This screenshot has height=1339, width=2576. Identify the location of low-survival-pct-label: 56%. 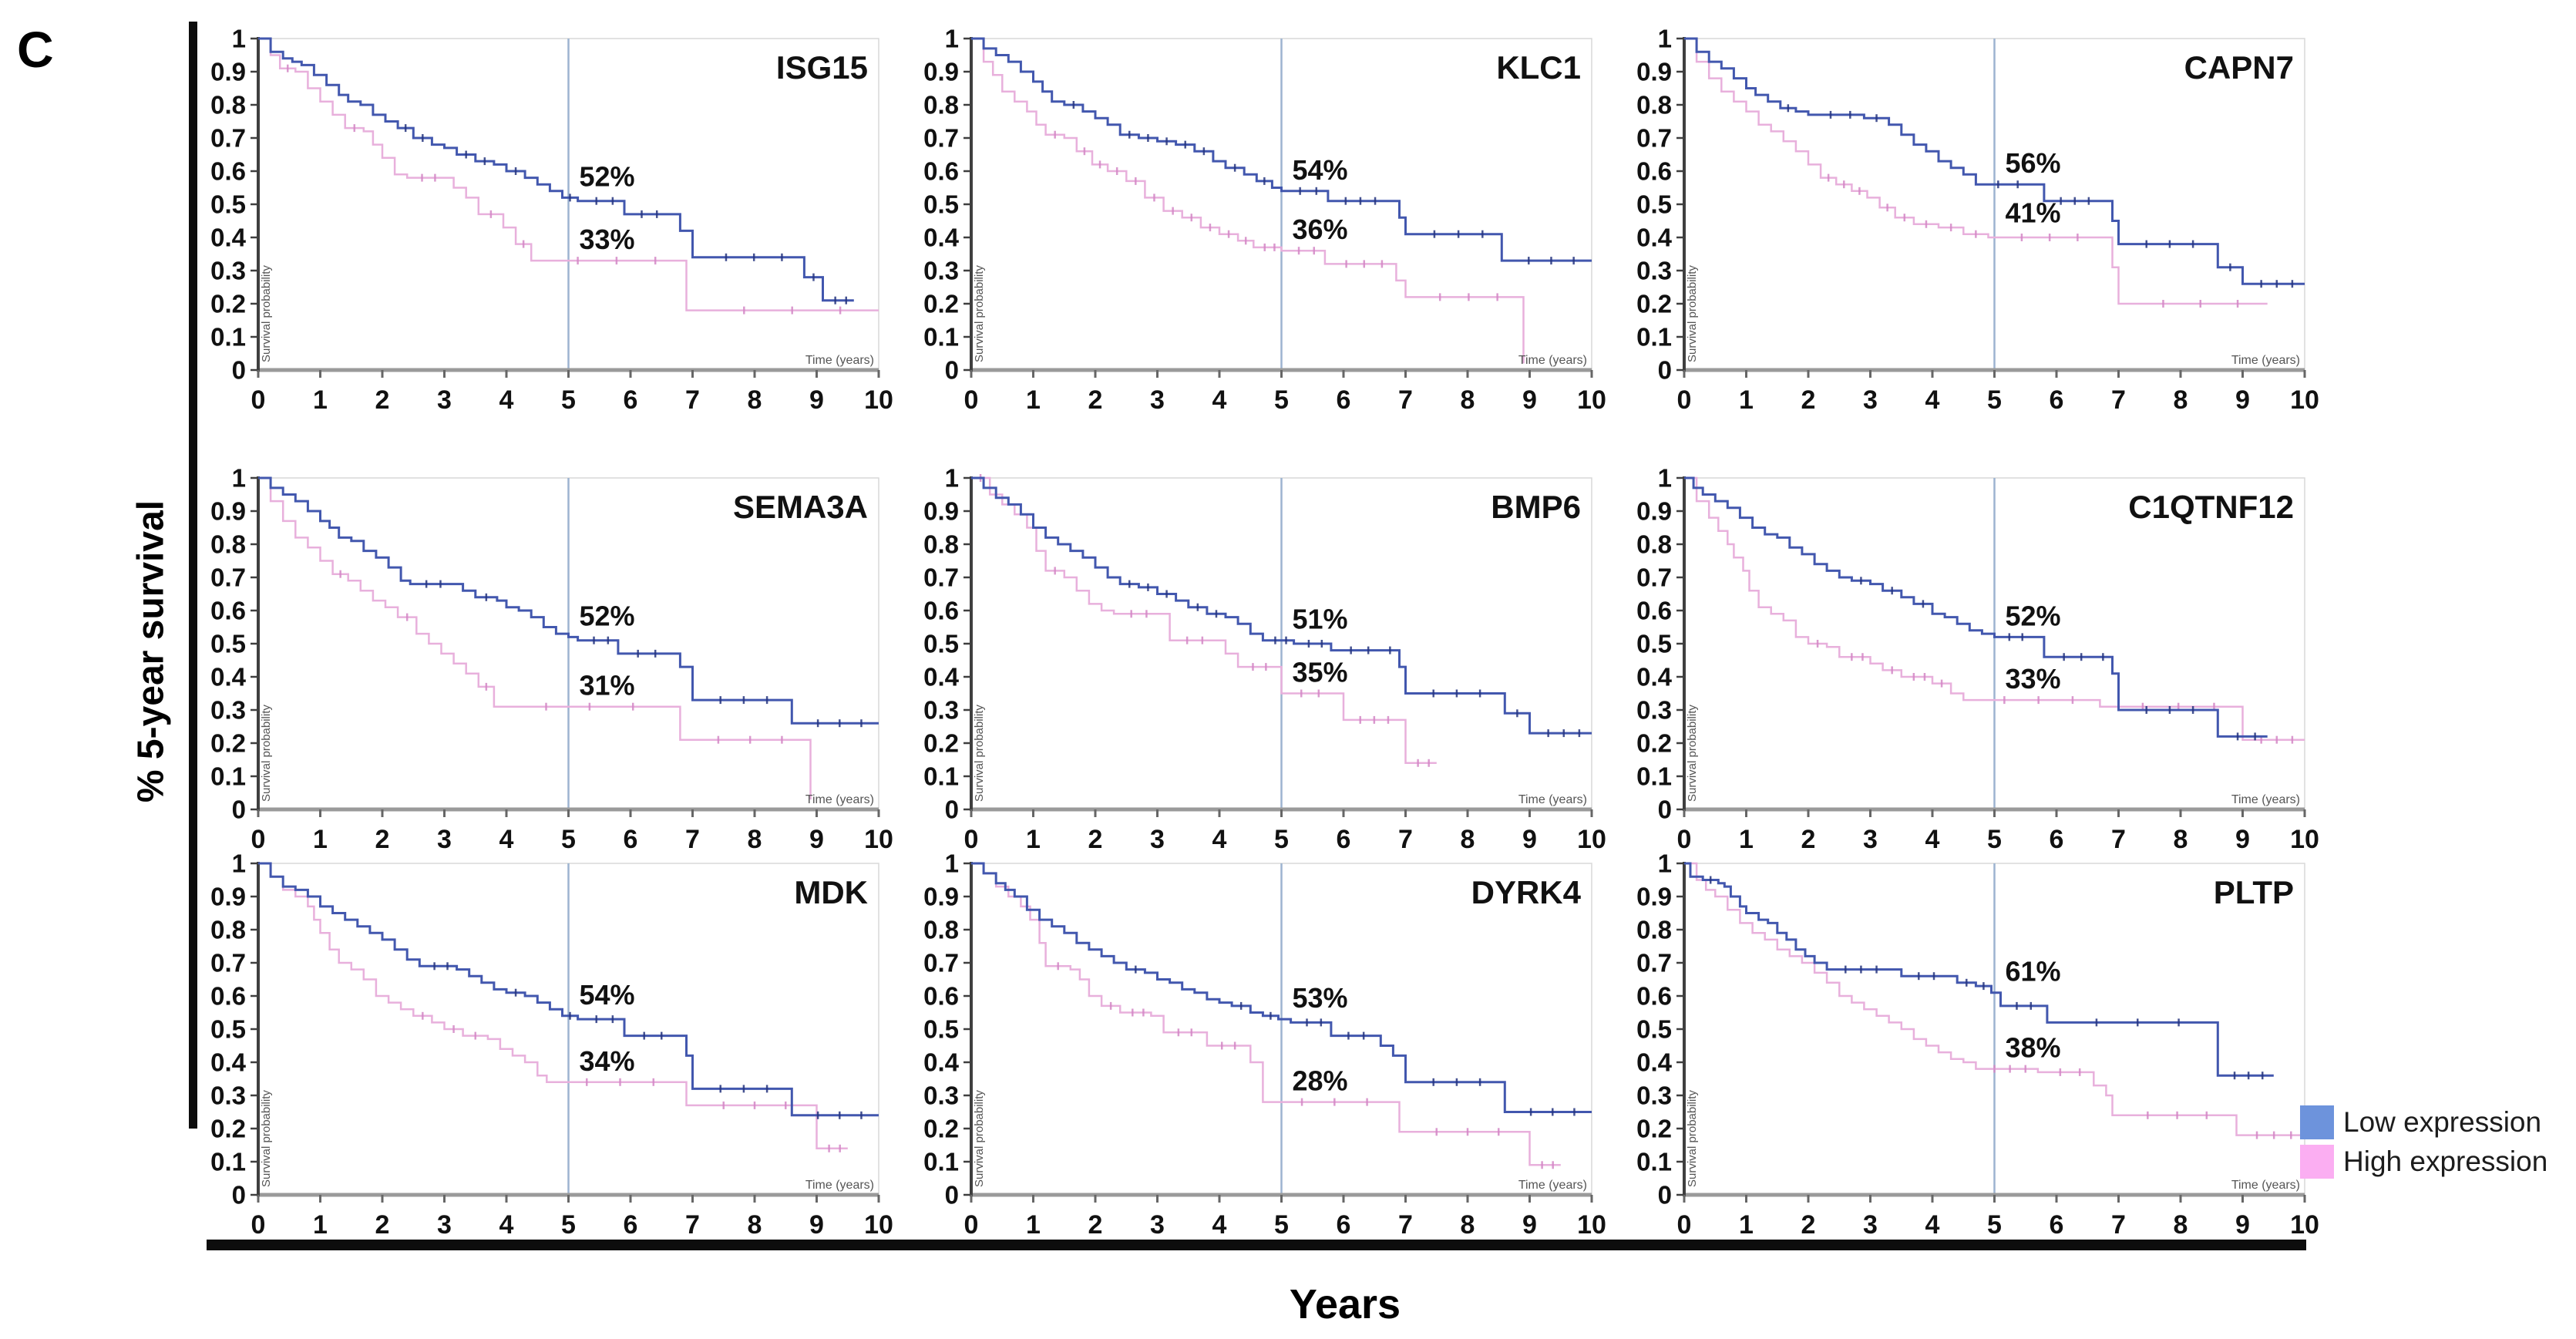
(2033, 163).